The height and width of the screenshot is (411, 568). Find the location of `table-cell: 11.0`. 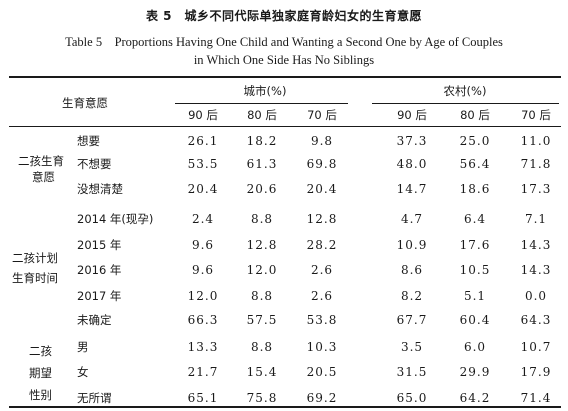

table-cell: 11.0 is located at coordinates (536, 141).